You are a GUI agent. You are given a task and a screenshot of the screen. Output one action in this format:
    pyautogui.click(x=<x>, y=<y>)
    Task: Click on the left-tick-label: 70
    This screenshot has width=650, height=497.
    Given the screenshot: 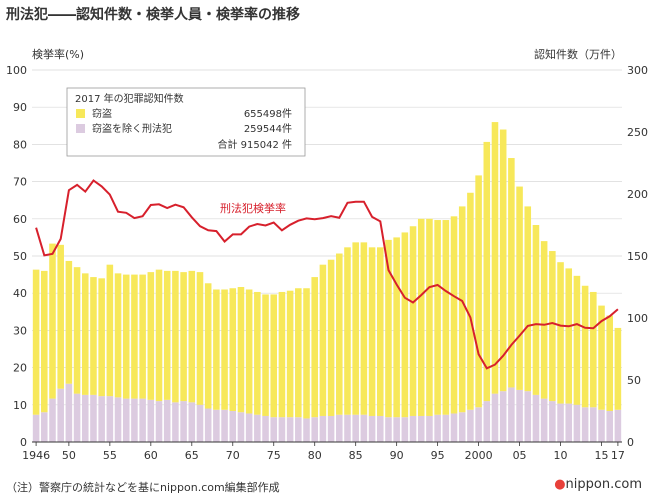 What is the action you would take?
    pyautogui.click(x=20, y=182)
    